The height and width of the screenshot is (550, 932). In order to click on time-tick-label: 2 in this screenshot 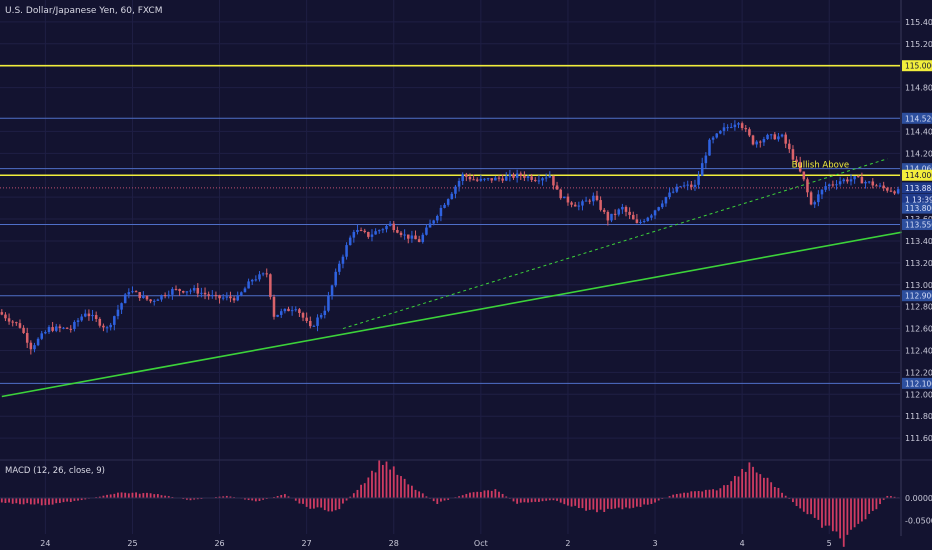, I will do `click(567, 543)`.